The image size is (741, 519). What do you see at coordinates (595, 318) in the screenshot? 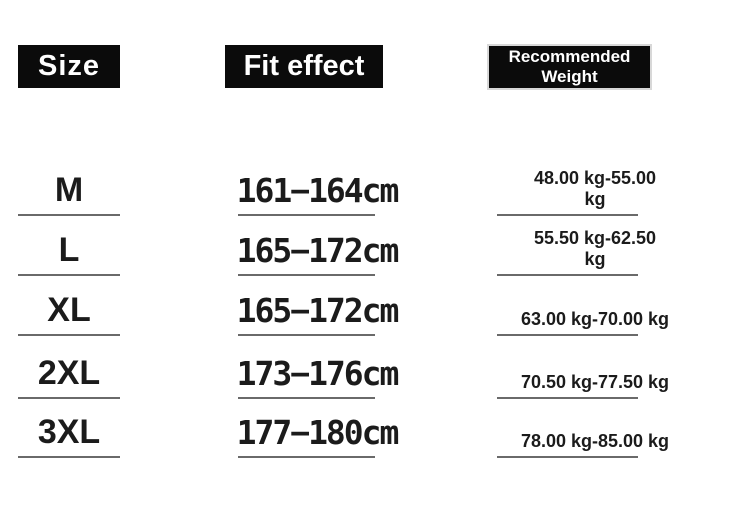
I see `weight-value-xl: 63.00 kg-70.00 kg` at bounding box center [595, 318].